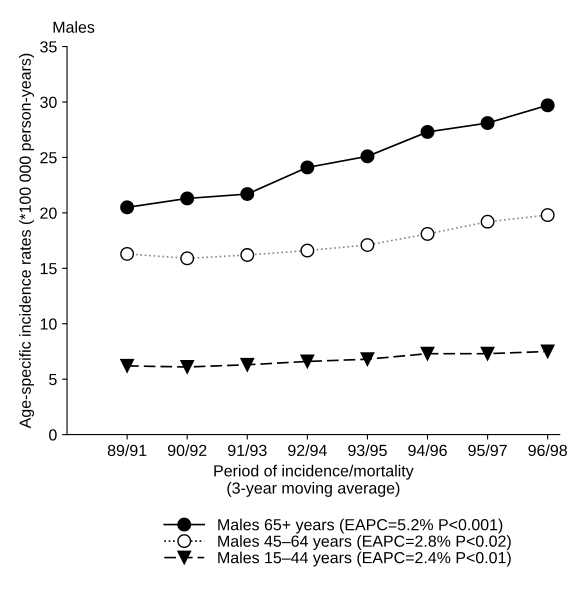 This screenshot has width=583, height=597. What do you see at coordinates (367, 450) in the screenshot?
I see `x-tick-label: 93/95` at bounding box center [367, 450].